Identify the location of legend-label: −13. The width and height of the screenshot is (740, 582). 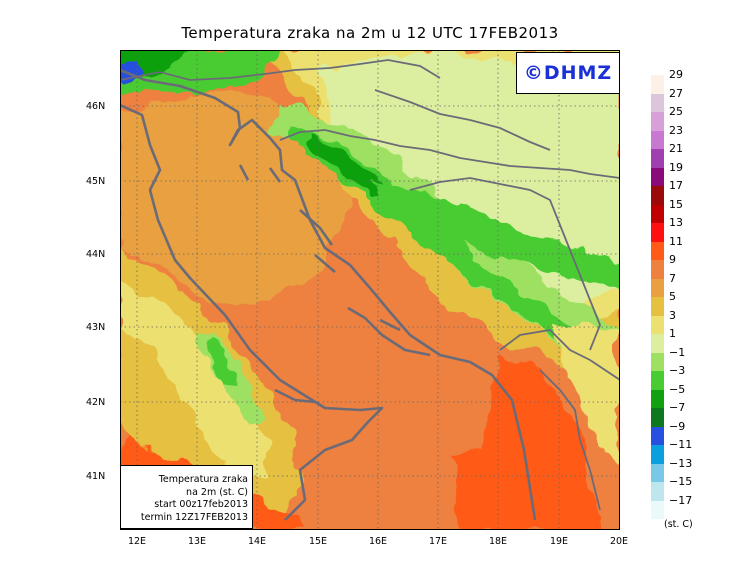
(681, 463).